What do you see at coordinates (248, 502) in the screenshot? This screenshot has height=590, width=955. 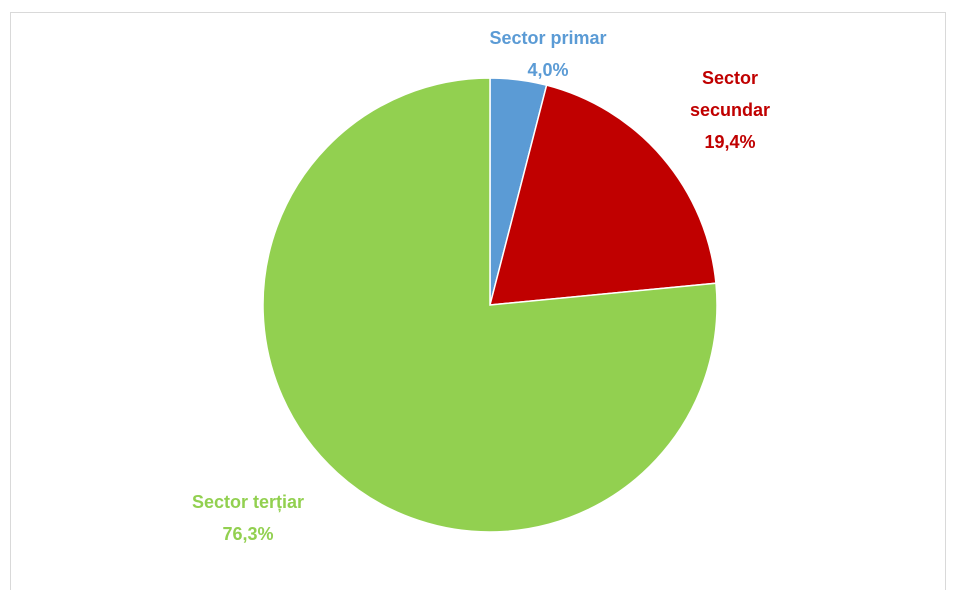 I see `category-label: Sector terțiar` at bounding box center [248, 502].